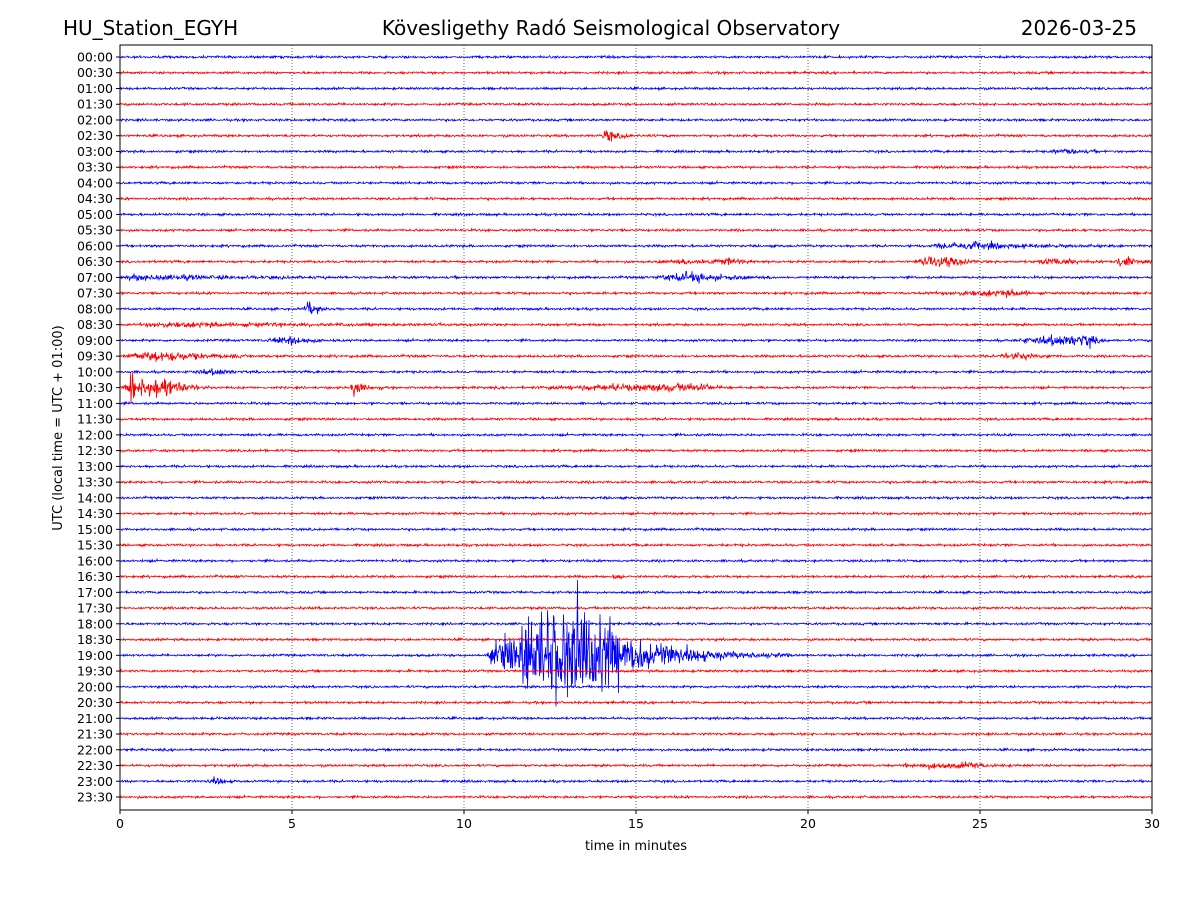  What do you see at coordinates (95, 245) in the screenshot?
I see `y-tick-label: 06:00` at bounding box center [95, 245].